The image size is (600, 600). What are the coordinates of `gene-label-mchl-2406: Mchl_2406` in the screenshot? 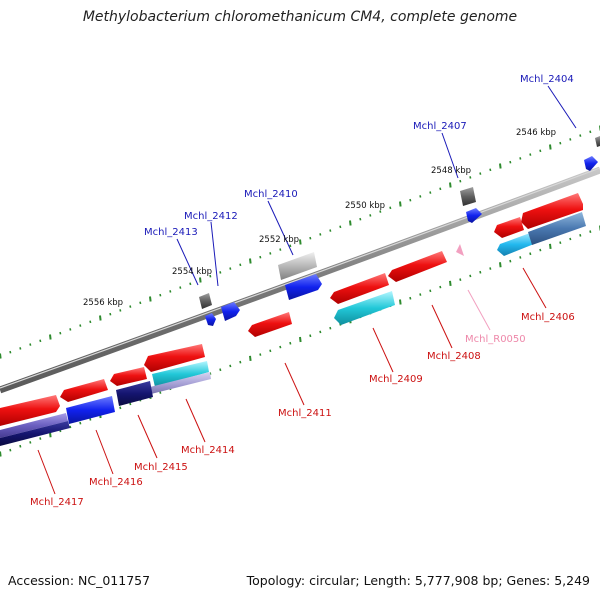 It's located at (548, 317).